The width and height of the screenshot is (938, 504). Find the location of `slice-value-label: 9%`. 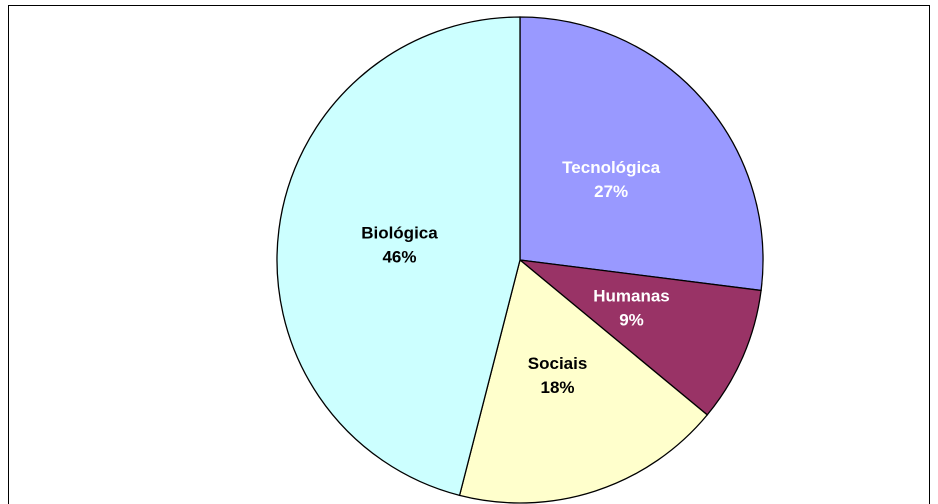

slice-value-label: 9% is located at coordinates (631, 320).